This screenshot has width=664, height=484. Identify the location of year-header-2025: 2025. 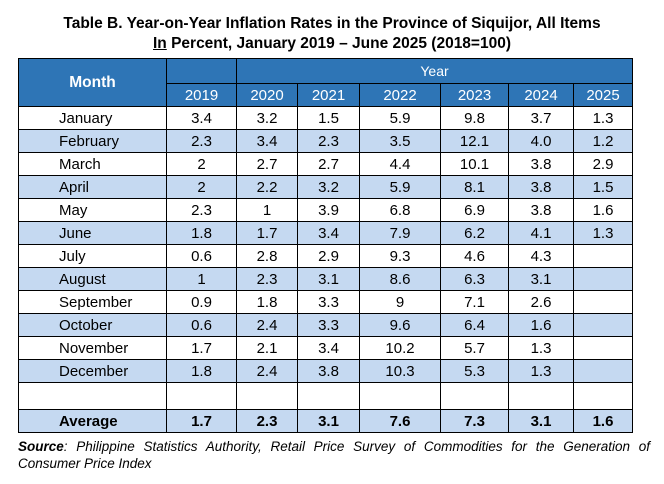
(603, 95).